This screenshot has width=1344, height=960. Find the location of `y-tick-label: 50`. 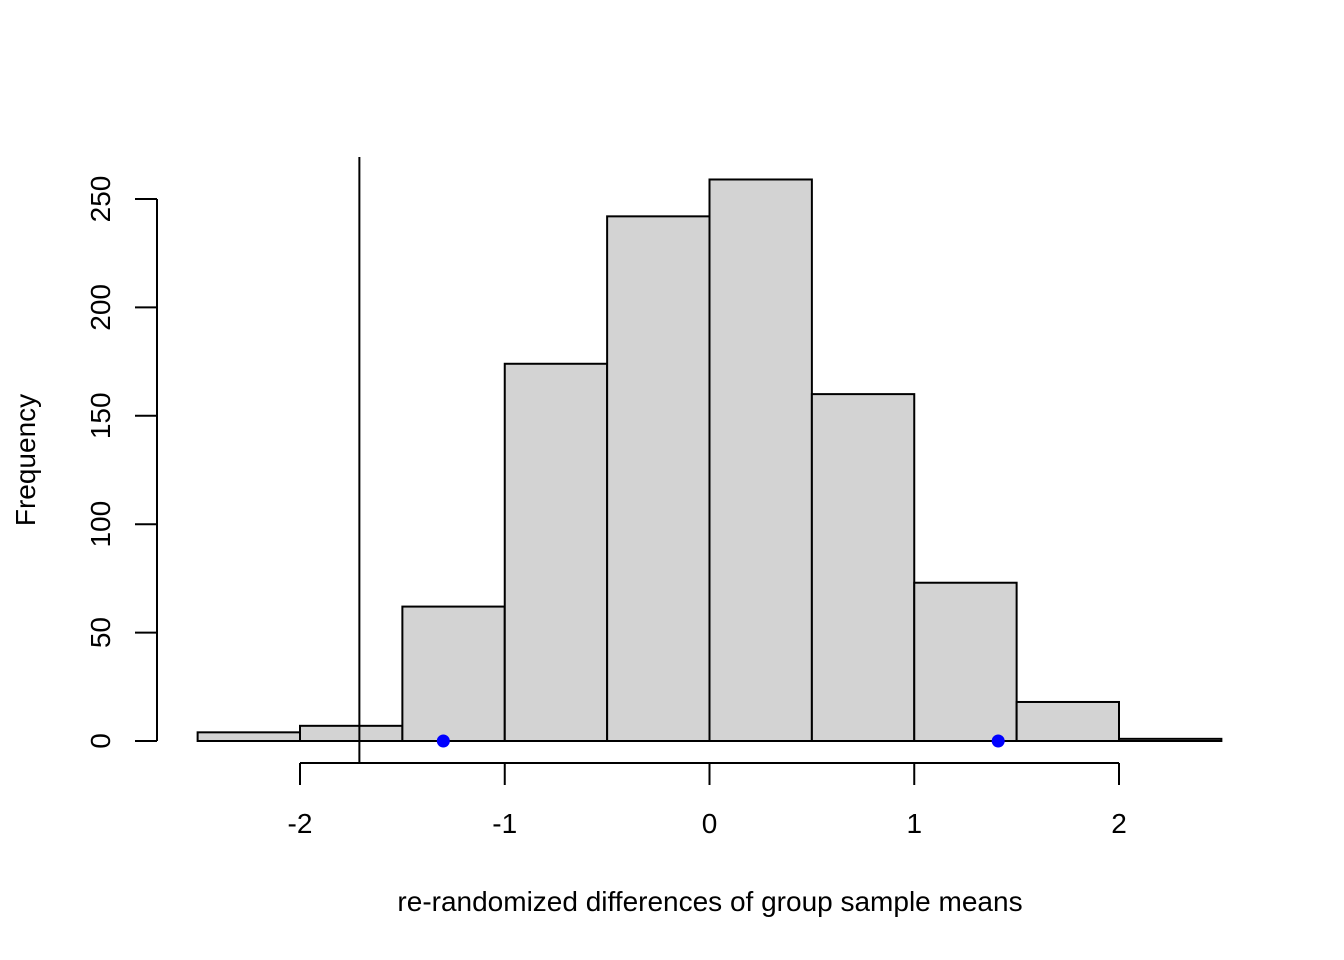

y-tick-label: 50 is located at coordinates (100, 632).